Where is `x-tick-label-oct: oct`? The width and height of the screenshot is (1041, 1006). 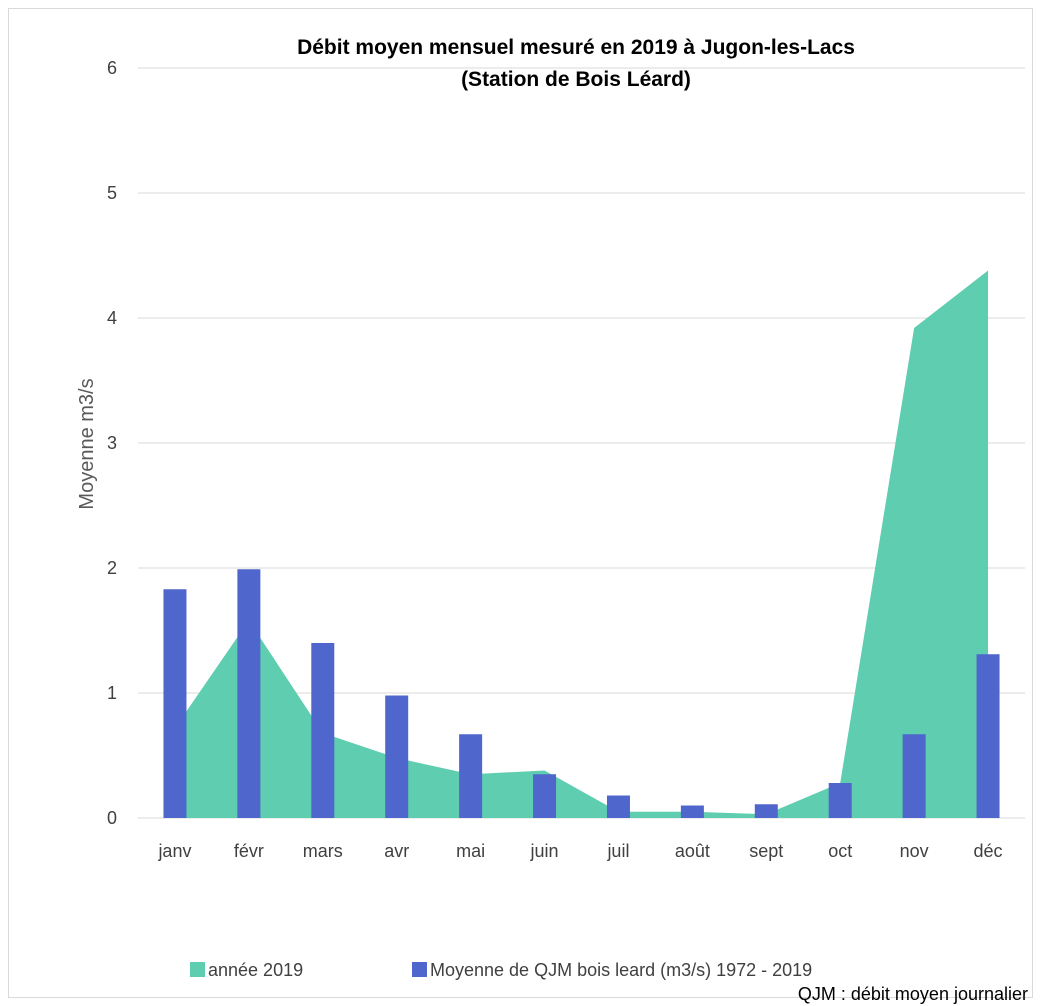 x-tick-label-oct: oct is located at coordinates (840, 851).